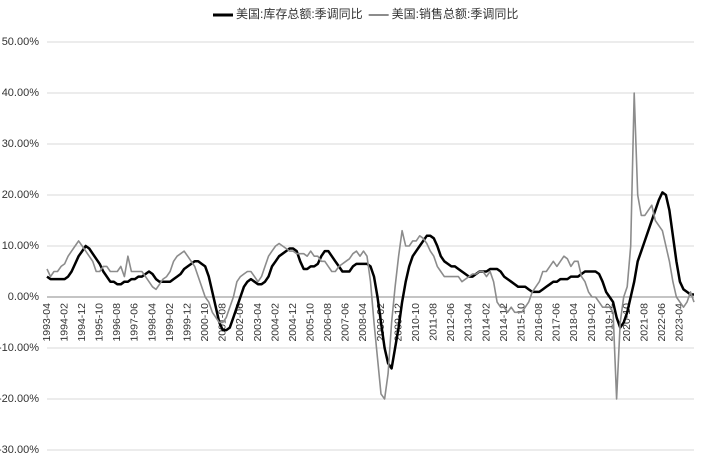 This screenshot has height=463, width=704. Describe the element at coordinates (135, 322) in the screenshot. I see `x-tick-label: 1997-06` at that location.